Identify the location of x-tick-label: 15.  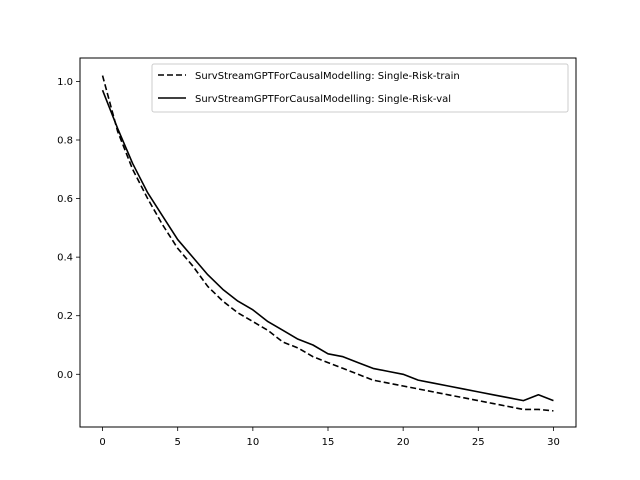
(328, 442).